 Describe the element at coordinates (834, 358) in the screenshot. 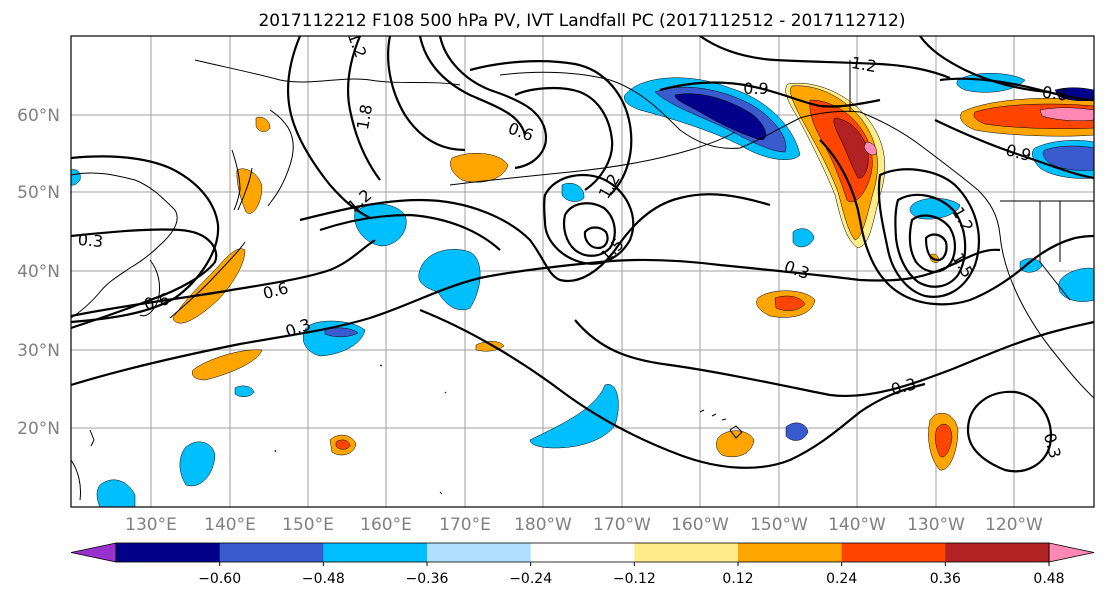

I see `contour-0.3-lower` at that location.